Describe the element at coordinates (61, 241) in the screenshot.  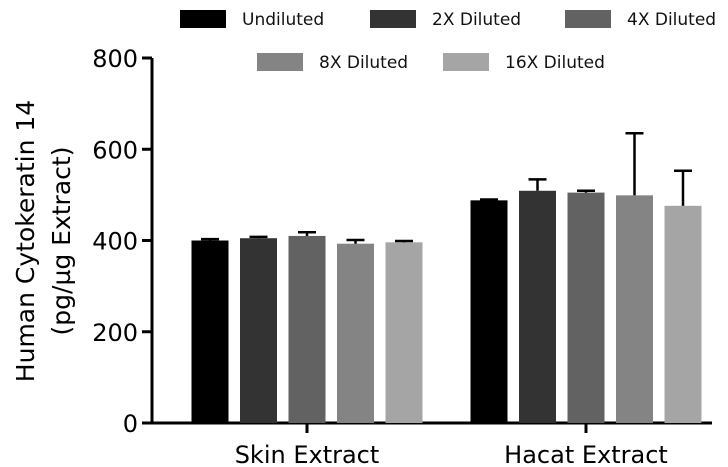
I see `y-axis-label-line-2: (pg/µg Extract)` at that location.